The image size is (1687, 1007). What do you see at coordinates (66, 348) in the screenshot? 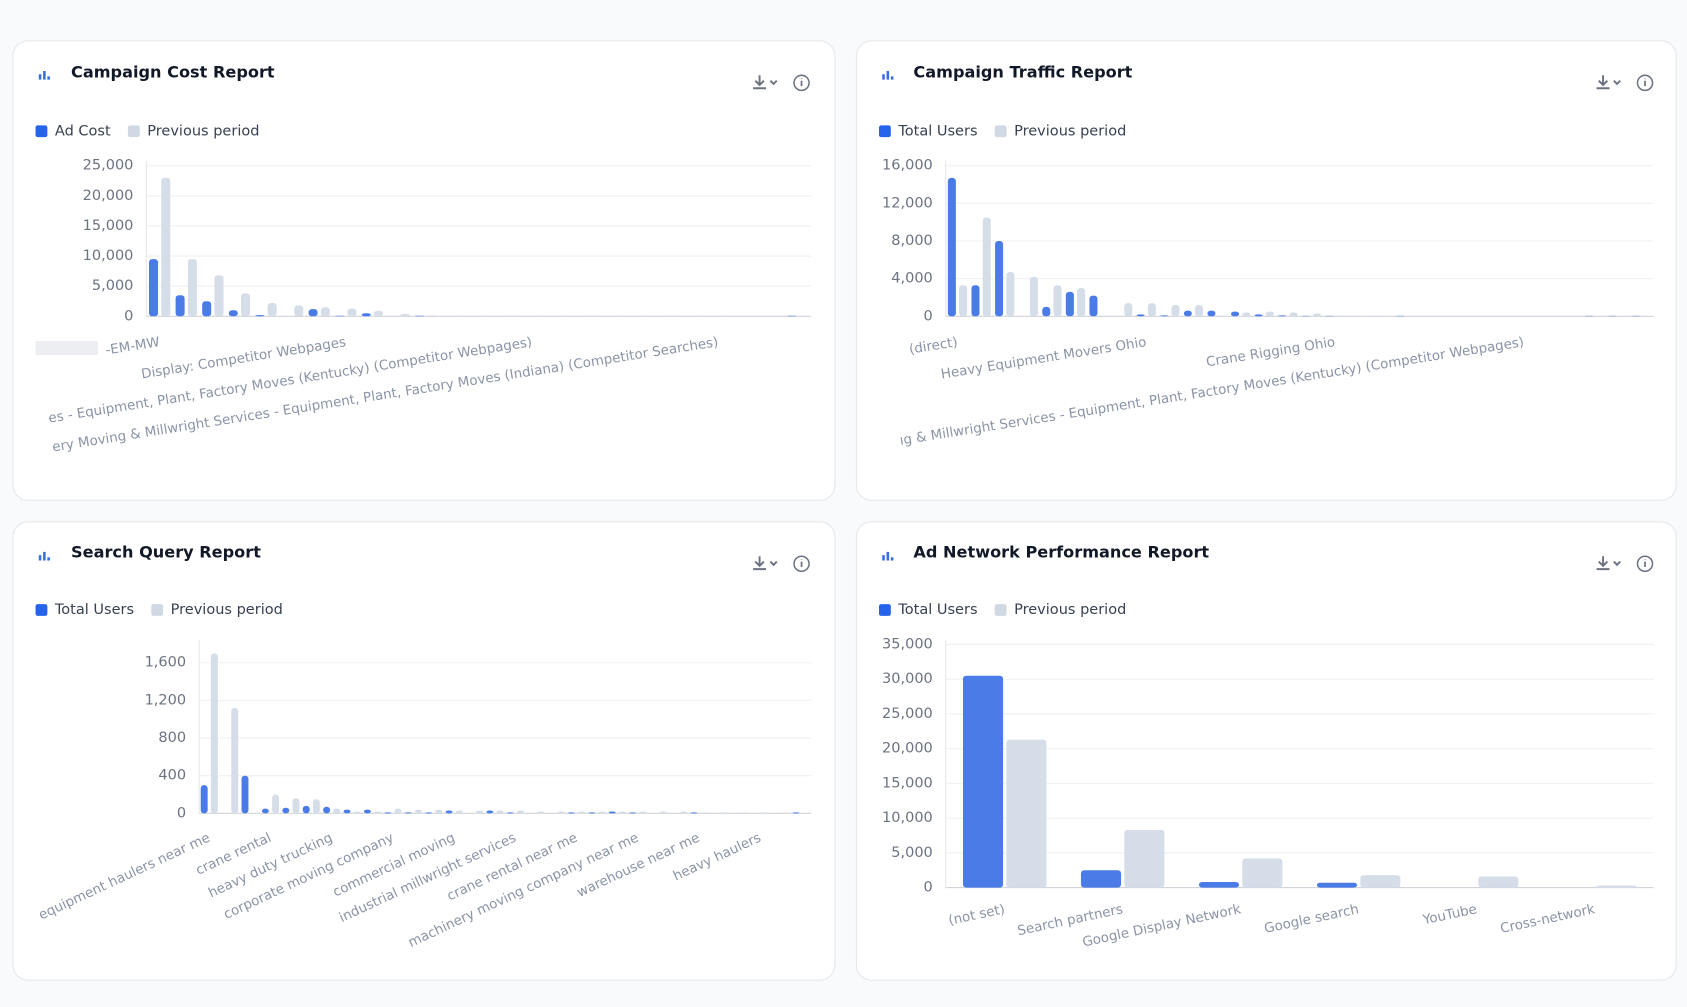
I see `redacted-text` at bounding box center [66, 348].